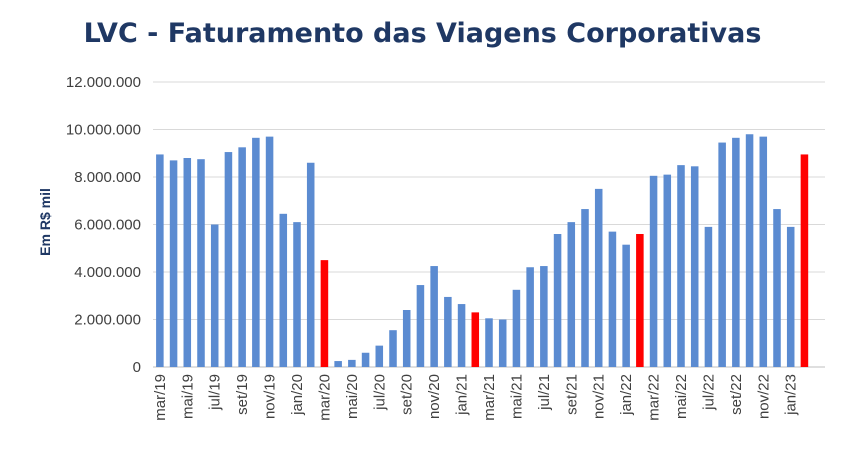 The height and width of the screenshot is (450, 845). Describe the element at coordinates (352, 396) in the screenshot. I see `x-tick-label: mai/20` at that location.